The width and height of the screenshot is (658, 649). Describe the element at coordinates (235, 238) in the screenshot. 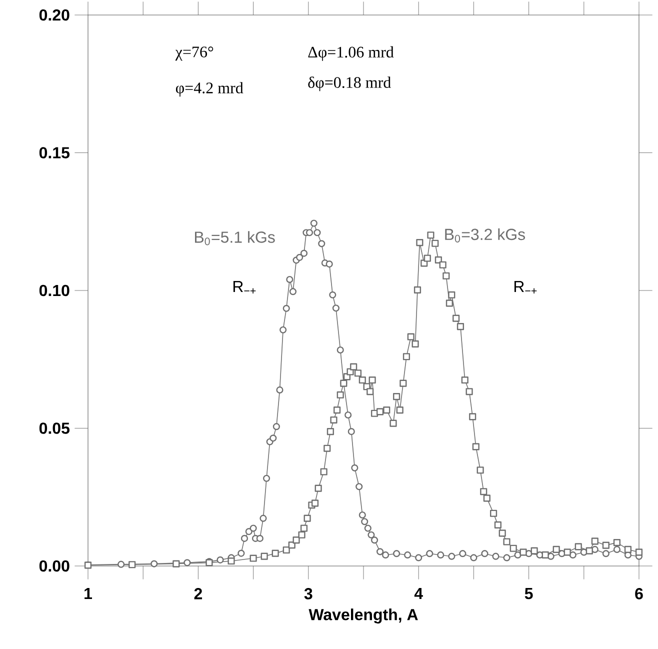

I see `series-label: B$_{0}$=5.1 kGs` at that location.